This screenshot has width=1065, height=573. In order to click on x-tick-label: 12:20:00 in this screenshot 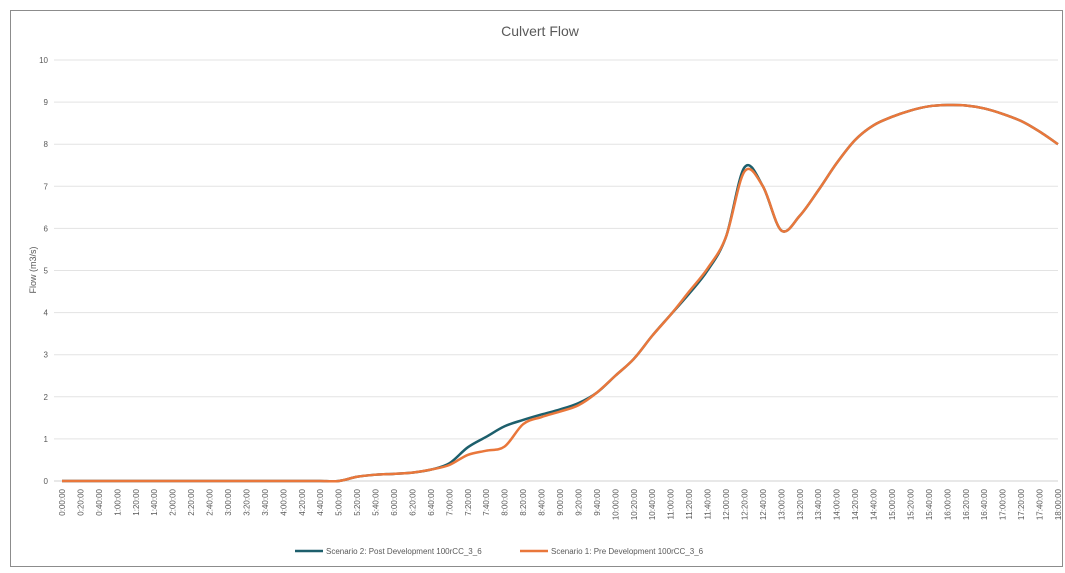, I will do `click(744, 504)`.